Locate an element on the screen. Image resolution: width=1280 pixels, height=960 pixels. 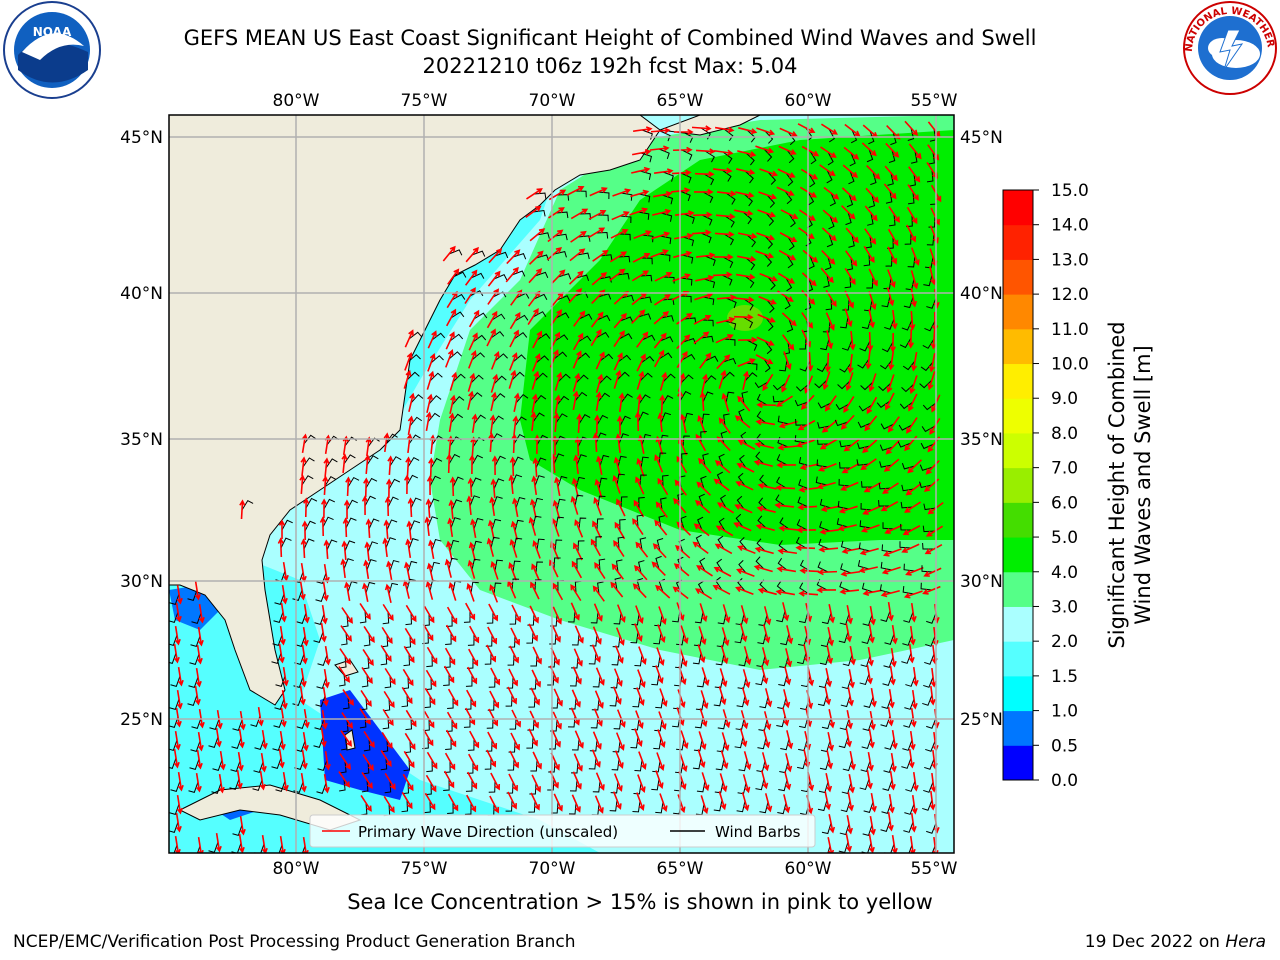
colorbar-tick-label: 12.0 is located at coordinates (1070, 295).